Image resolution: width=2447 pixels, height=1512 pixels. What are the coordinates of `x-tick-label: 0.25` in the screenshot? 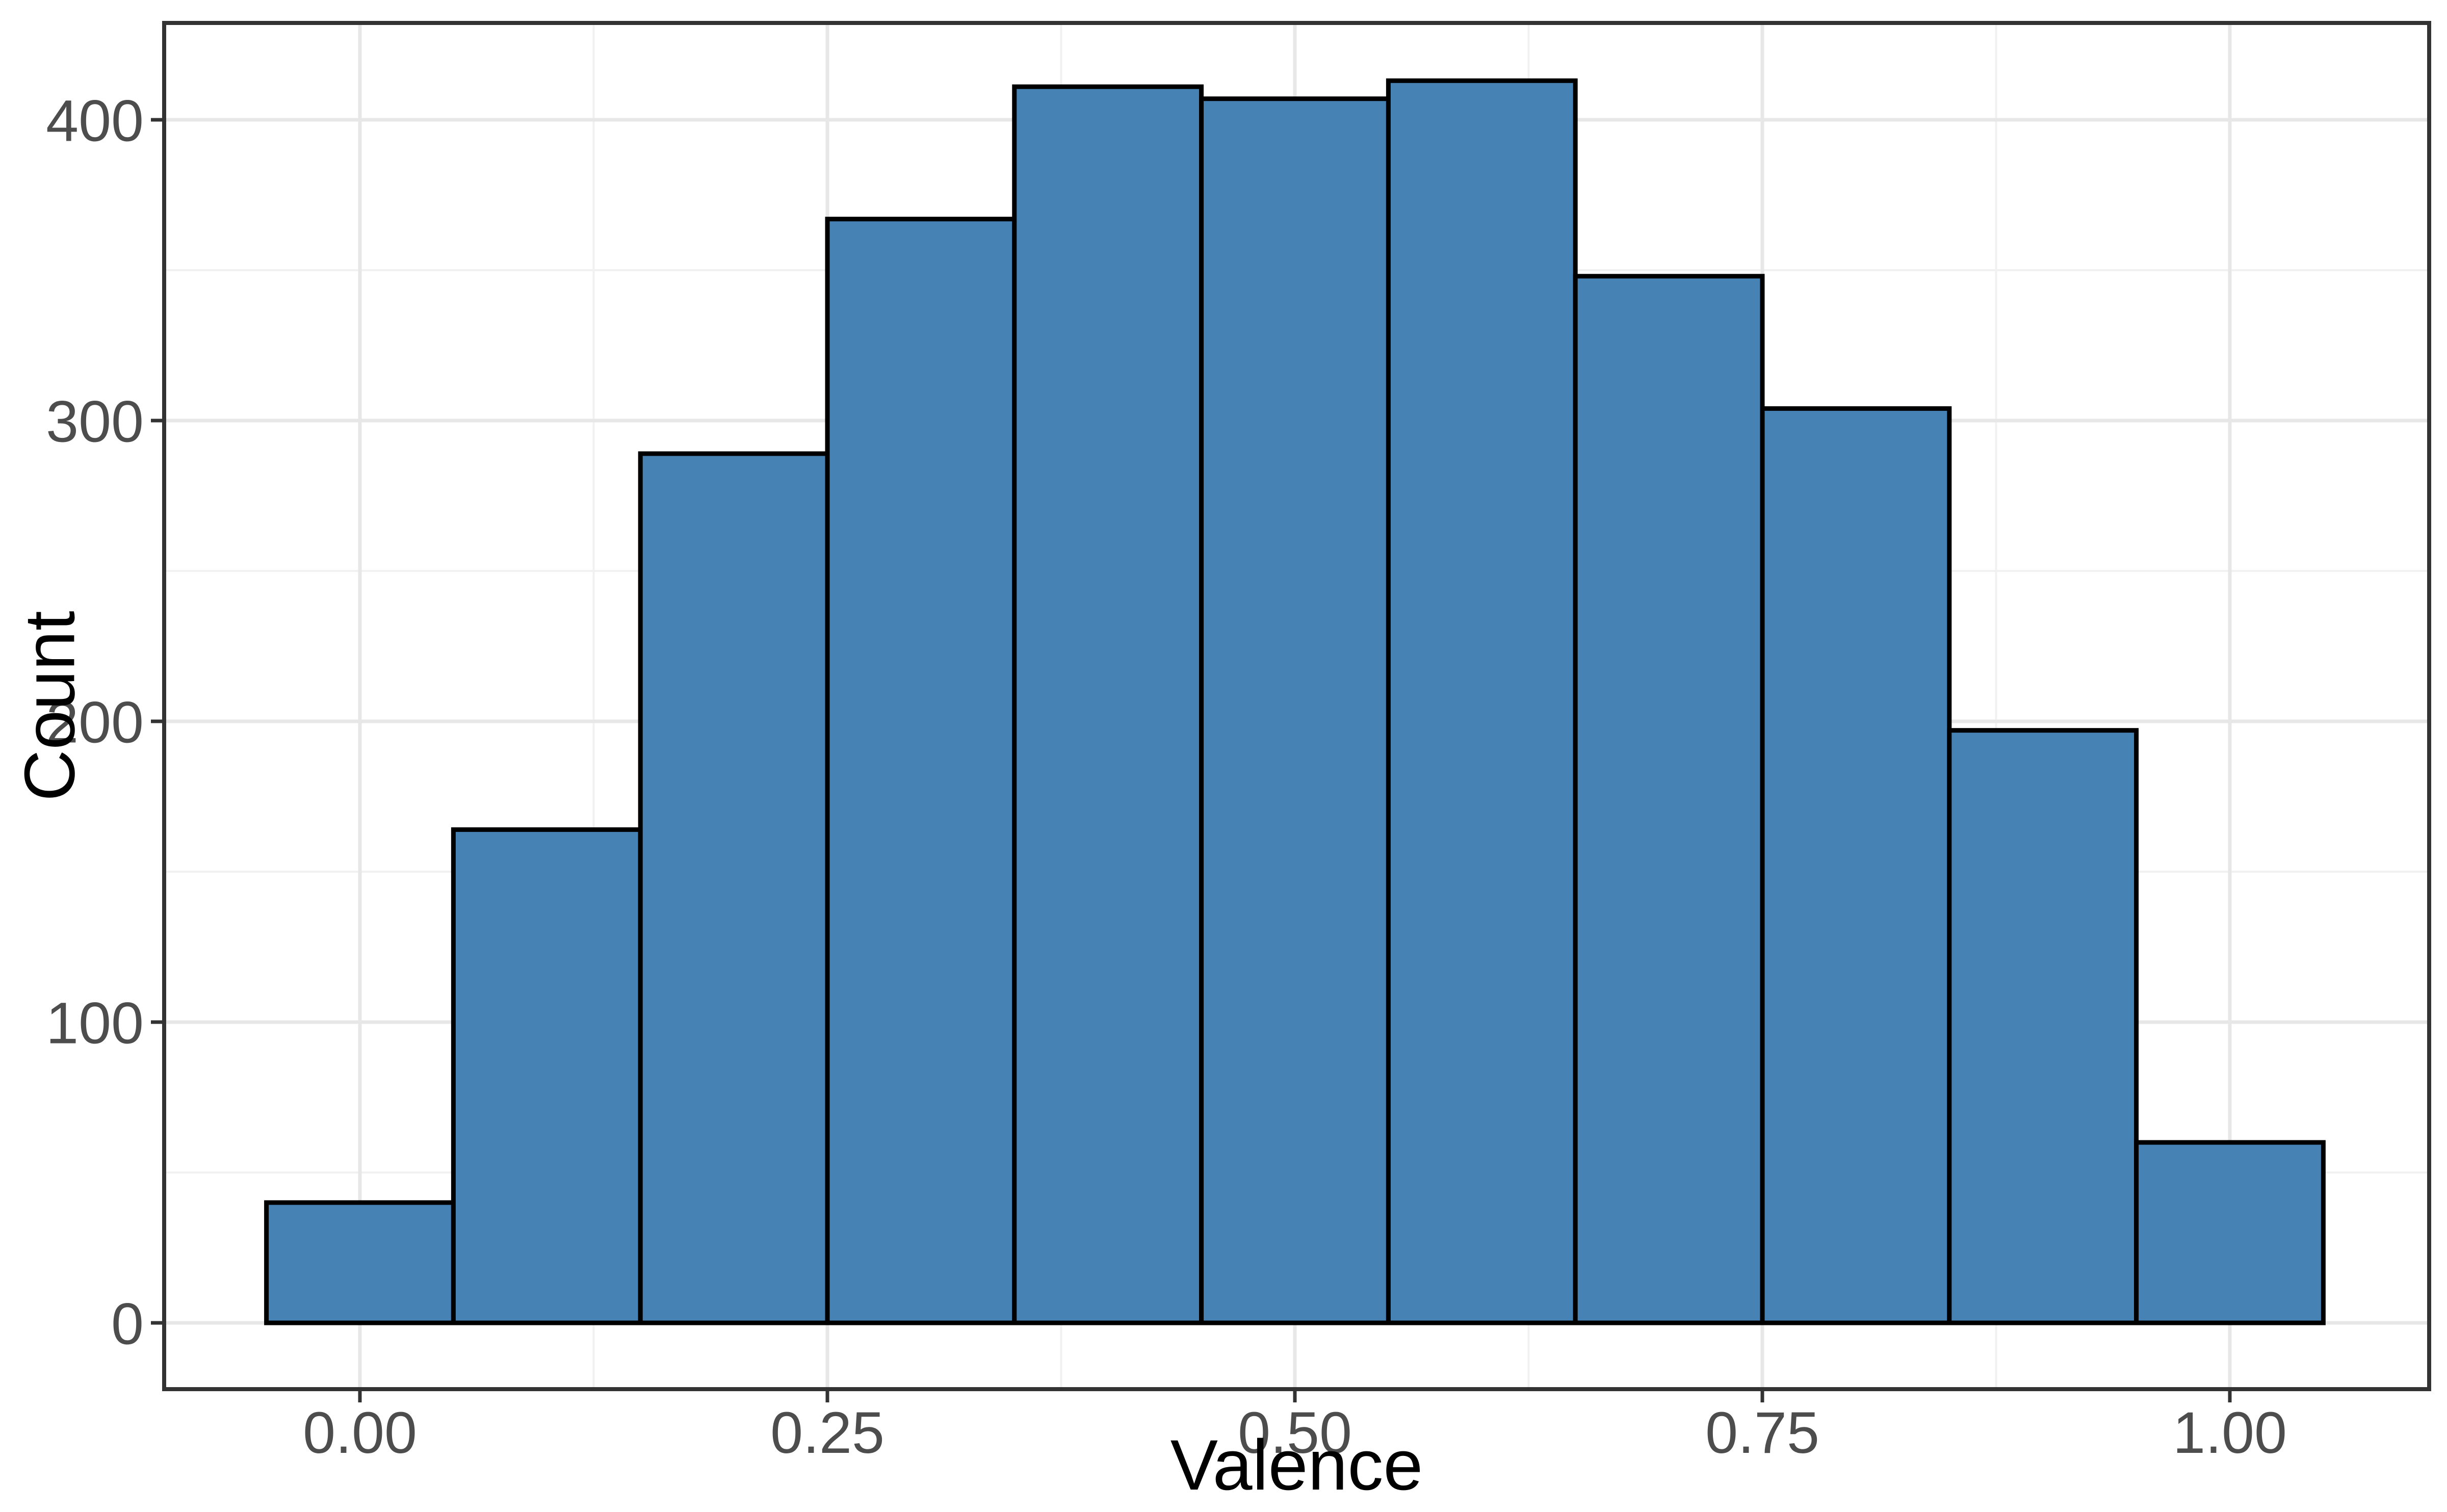 It's located at (827, 1433).